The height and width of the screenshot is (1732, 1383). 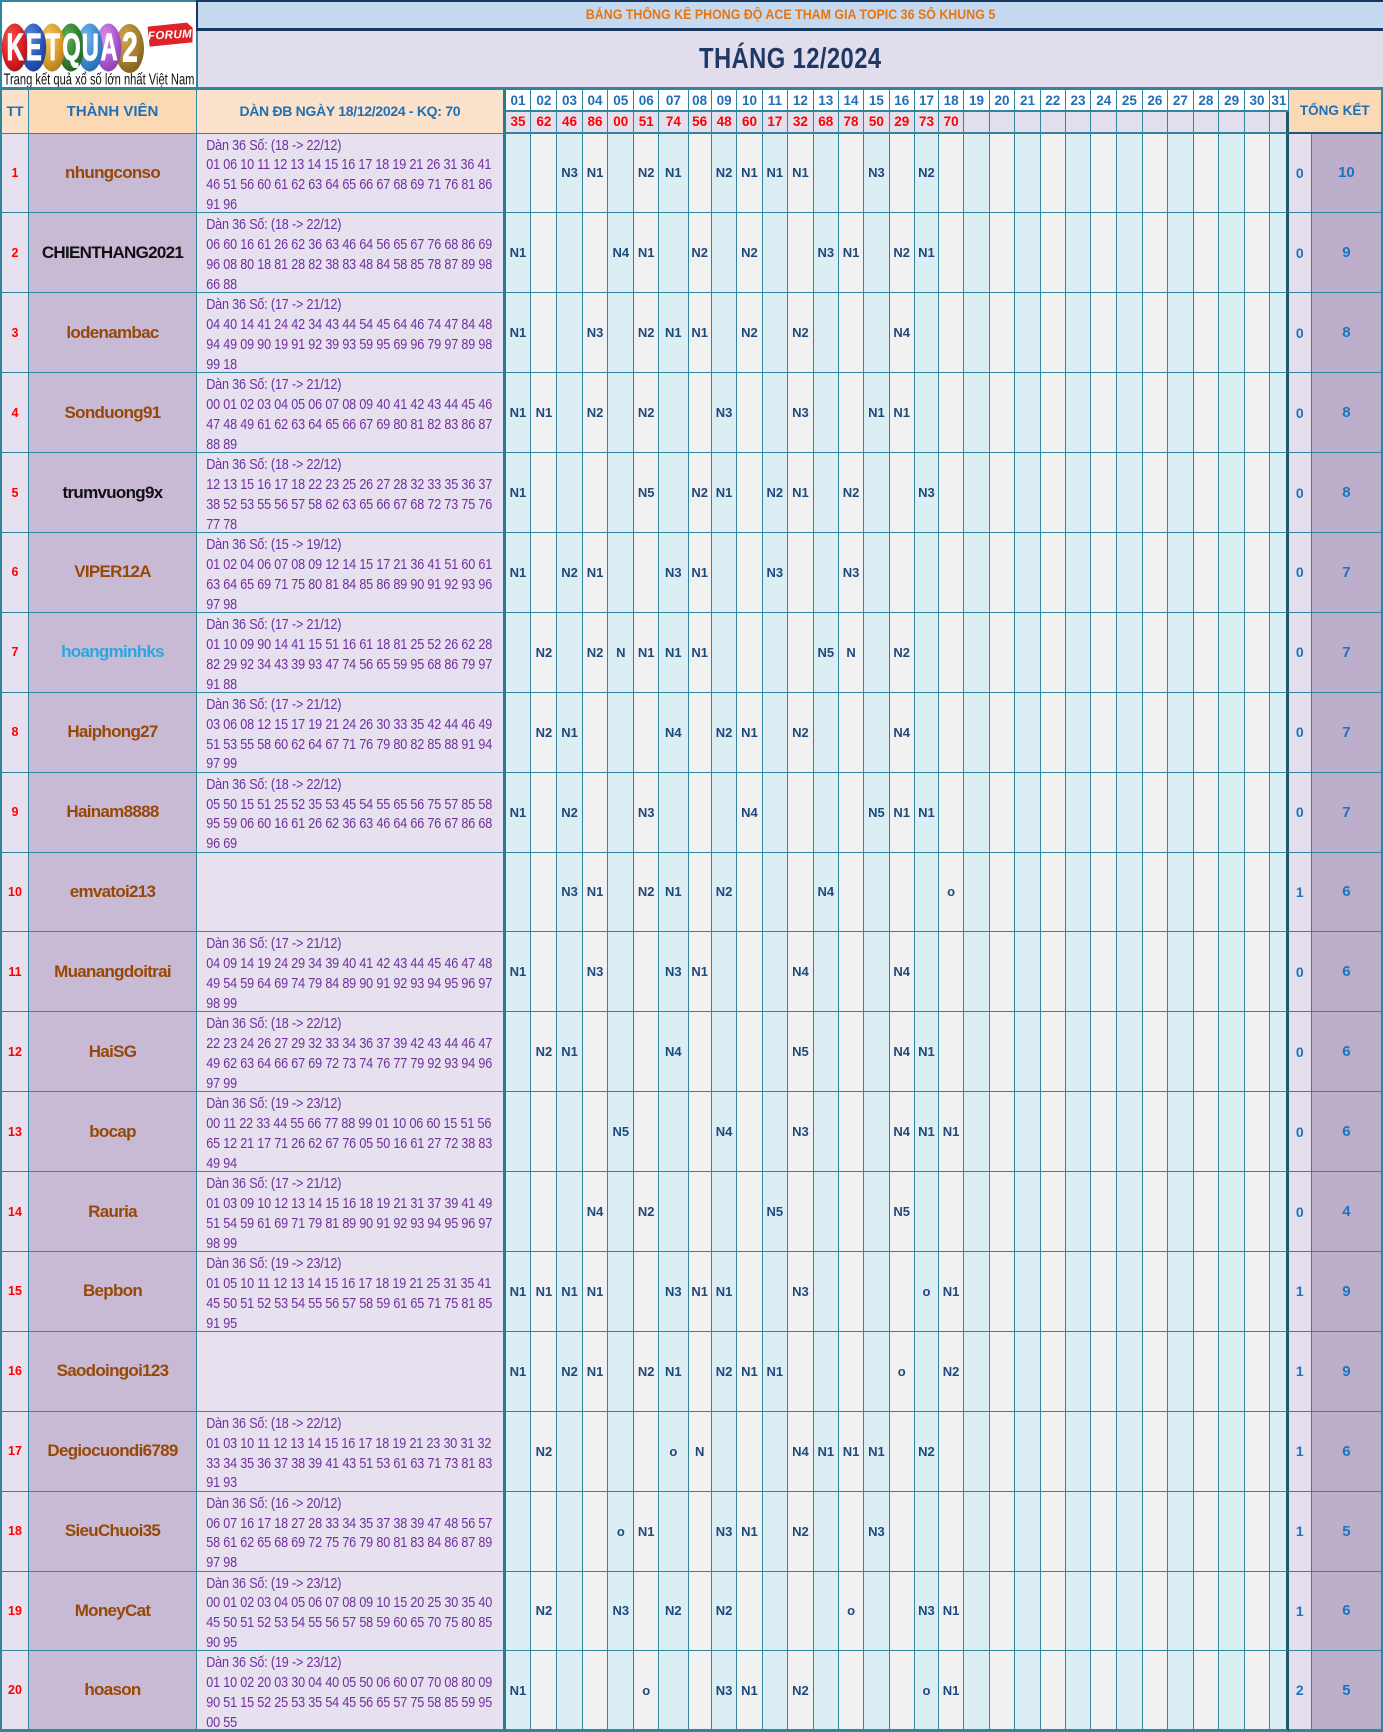 I want to click on svg-text: 2, so click(x=129, y=47).